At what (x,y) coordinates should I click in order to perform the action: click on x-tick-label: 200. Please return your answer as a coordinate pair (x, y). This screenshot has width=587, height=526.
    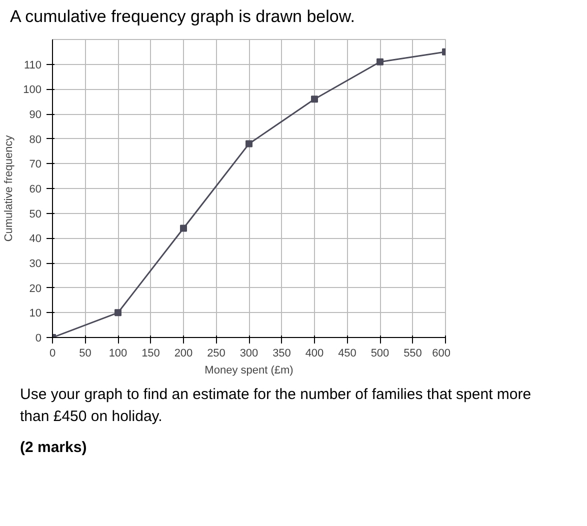
    Looking at the image, I should click on (183, 354).